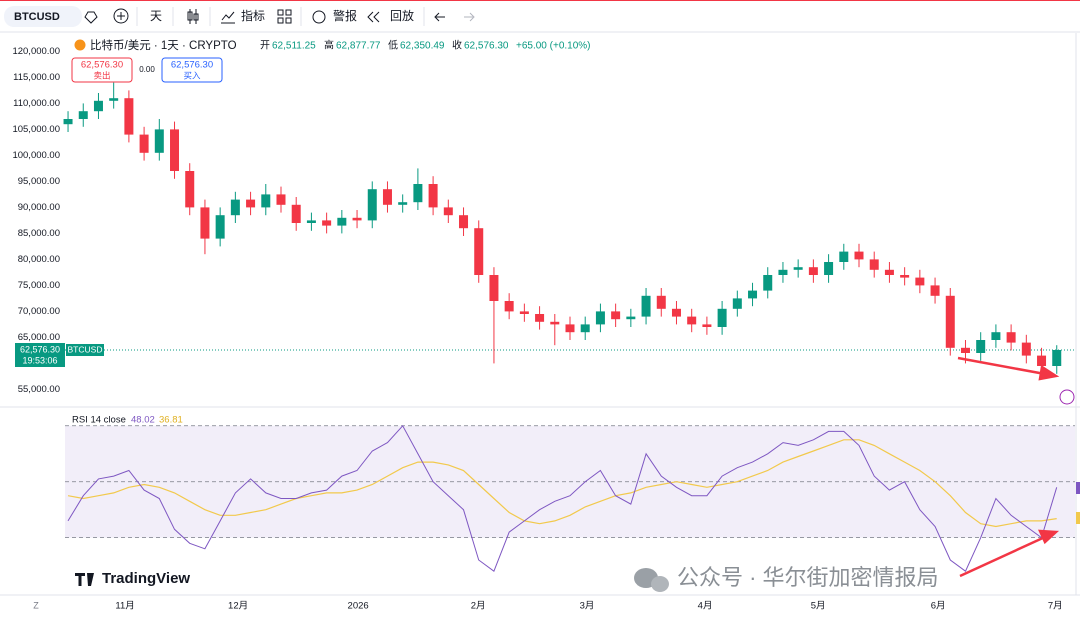 The height and width of the screenshot is (627, 1080). Describe the element at coordinates (540, 0) in the screenshot. I see `top-border` at that location.